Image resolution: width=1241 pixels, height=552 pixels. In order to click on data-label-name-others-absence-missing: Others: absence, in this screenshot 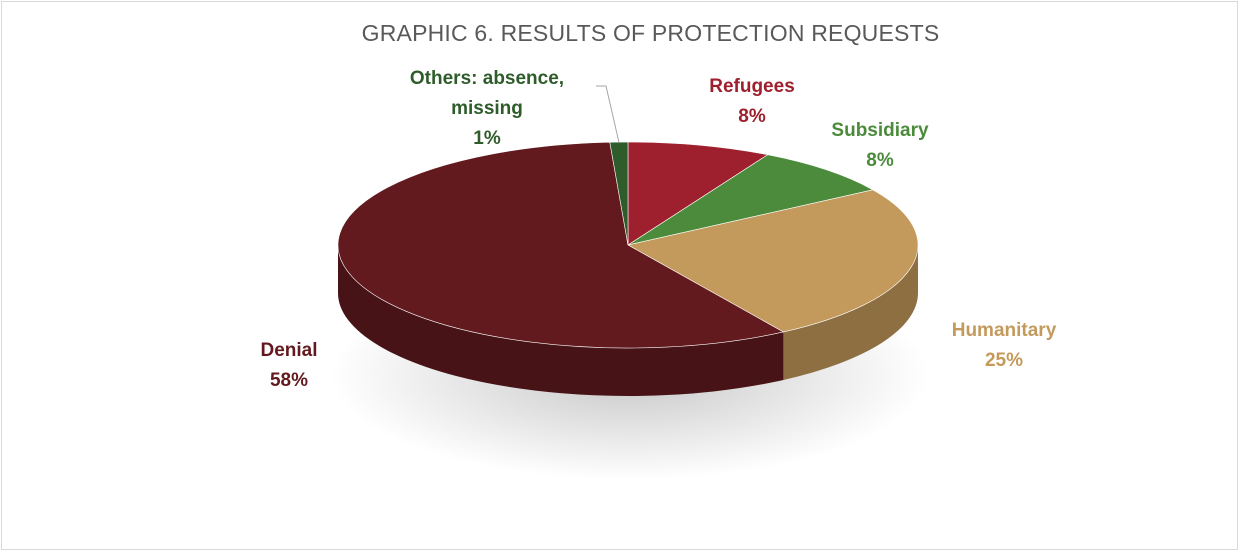, I will do `click(487, 78)`.